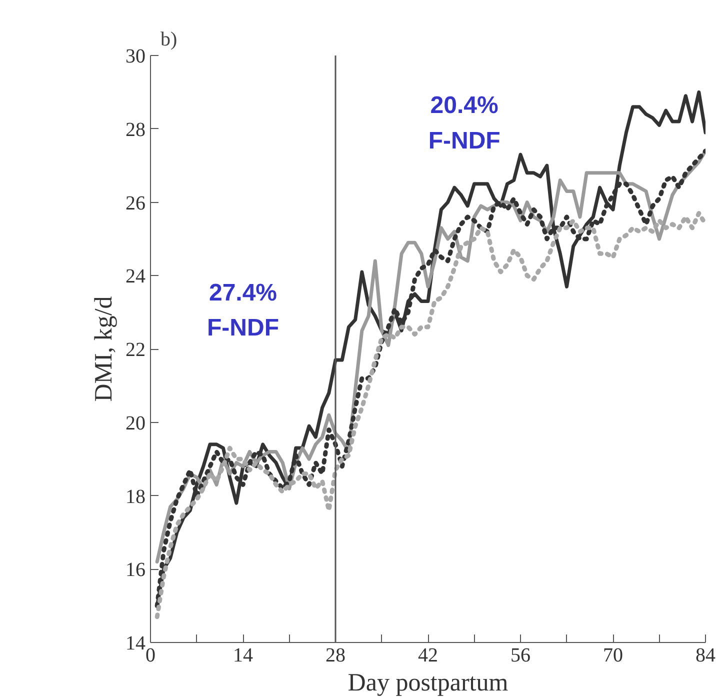  I want to click on x-tick-label: 70, so click(613, 655).